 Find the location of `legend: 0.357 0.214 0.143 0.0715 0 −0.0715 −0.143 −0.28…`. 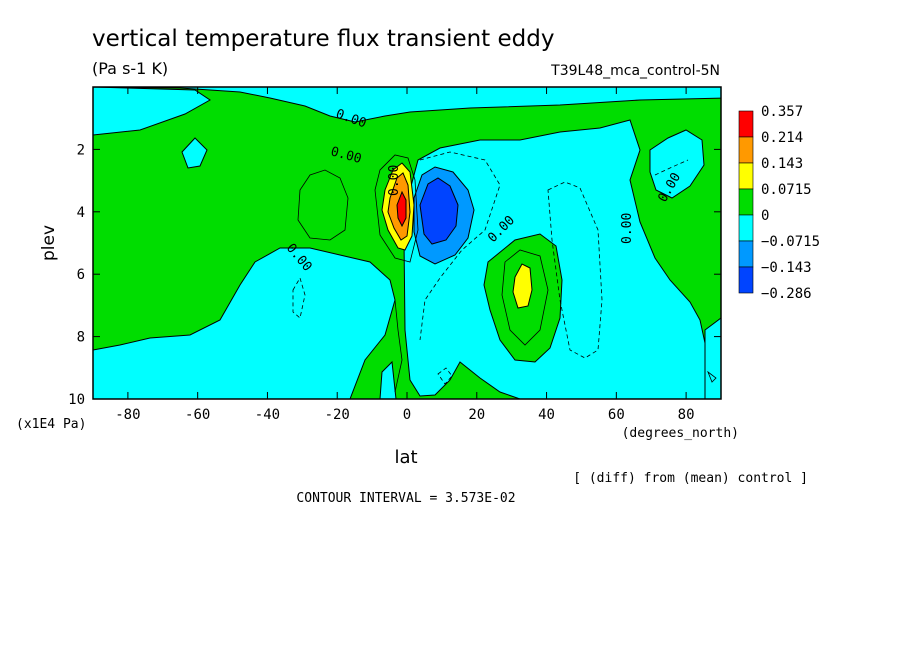

legend: 0.357 0.214 0.143 0.0715 0 −0.0715 −0.143 −0.28… is located at coordinates (779, 203).